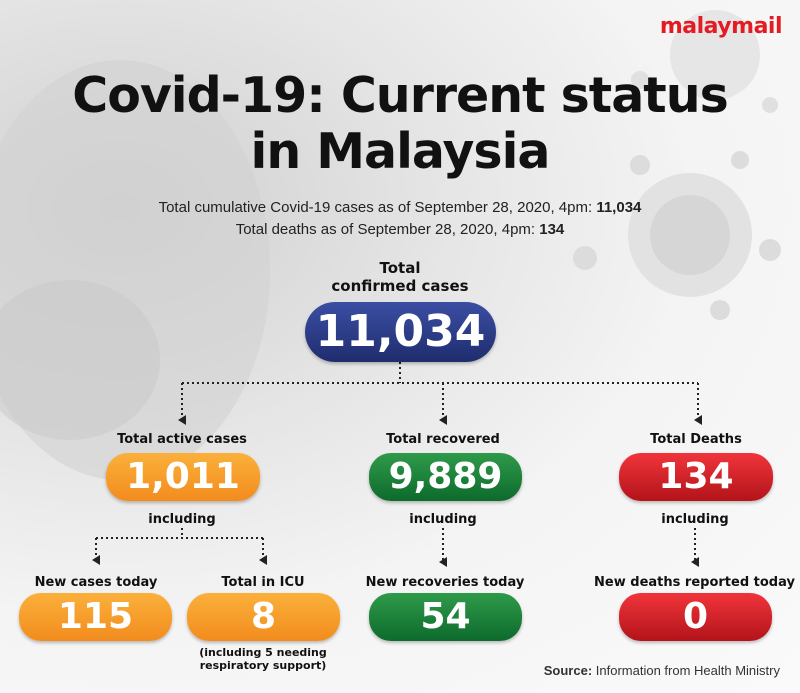 The image size is (800, 693). Describe the element at coordinates (619, 207) in the screenshot. I see `cumulative-cases-value: 11,034` at that location.